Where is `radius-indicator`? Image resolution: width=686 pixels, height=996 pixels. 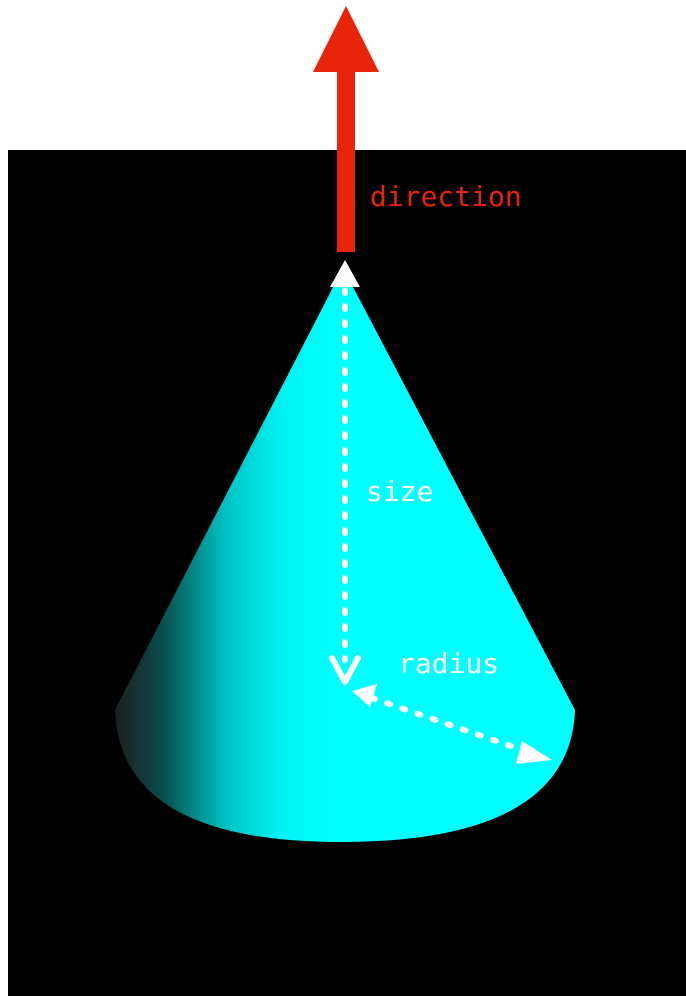 radius-indicator is located at coordinates (452, 724).